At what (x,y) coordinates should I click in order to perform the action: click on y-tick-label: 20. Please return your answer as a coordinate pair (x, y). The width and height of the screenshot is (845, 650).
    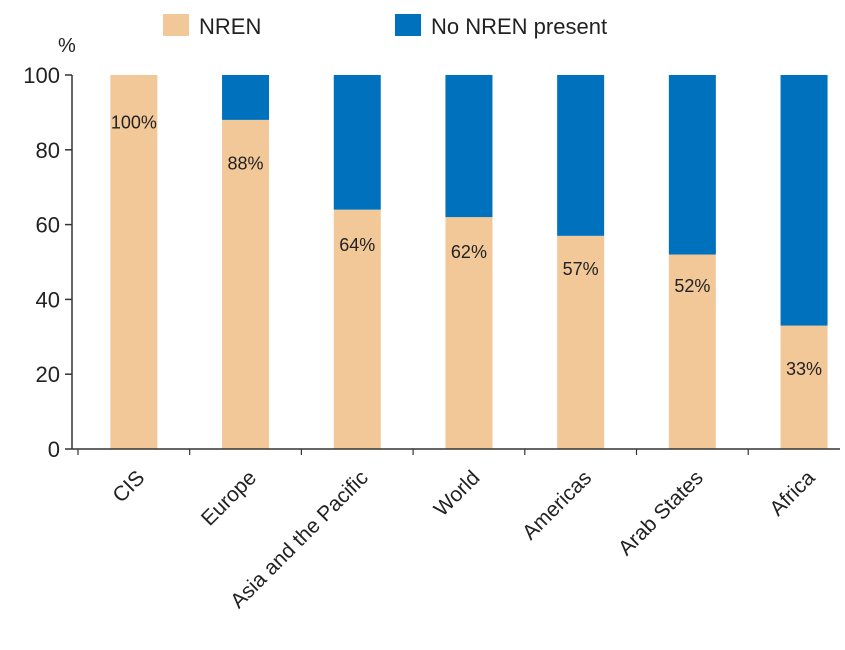
    Looking at the image, I should click on (48, 374).